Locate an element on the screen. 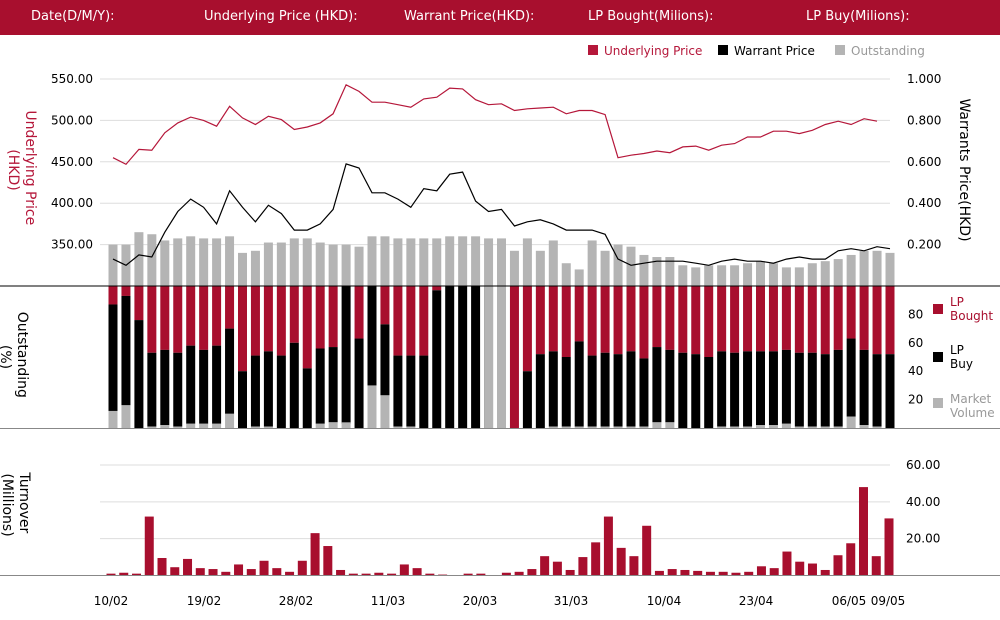  legend-lp-buy-line2: Buy is located at coordinates (961, 364).